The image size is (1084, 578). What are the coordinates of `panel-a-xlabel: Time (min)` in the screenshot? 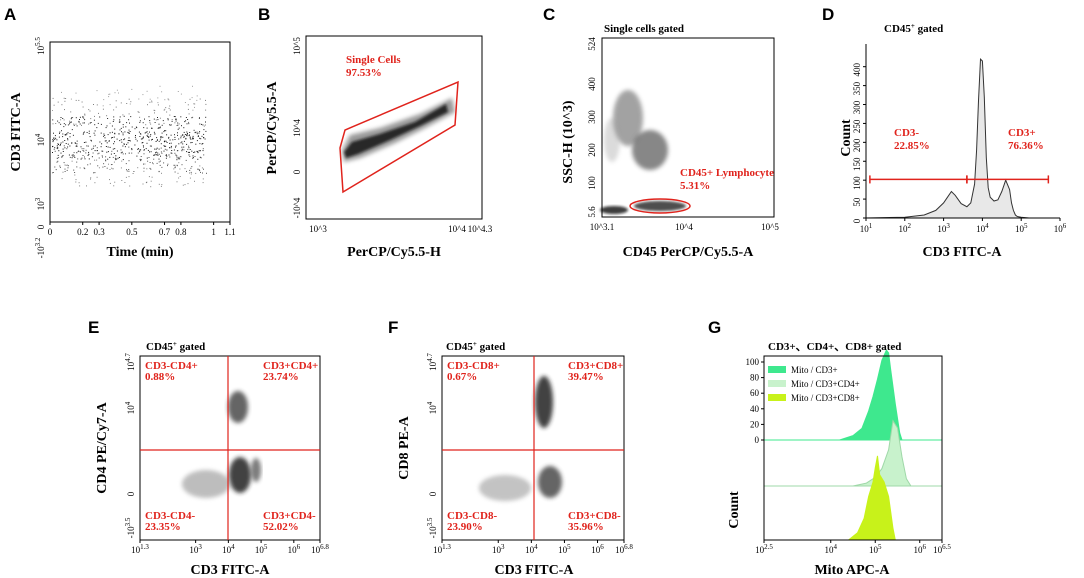 It's located at (139, 252).